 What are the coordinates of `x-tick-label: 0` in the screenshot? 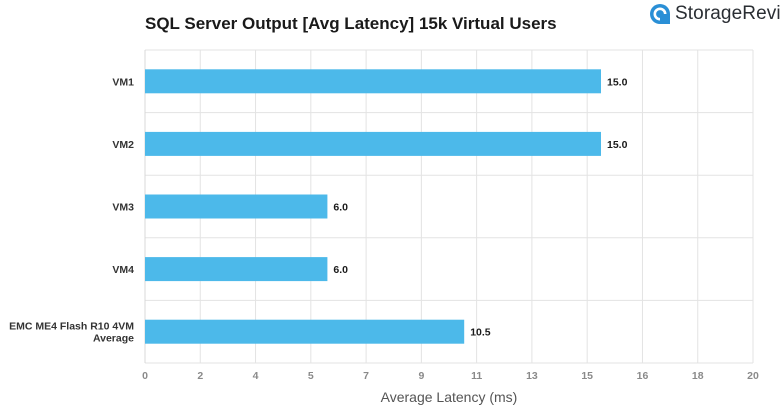 It's located at (145, 376).